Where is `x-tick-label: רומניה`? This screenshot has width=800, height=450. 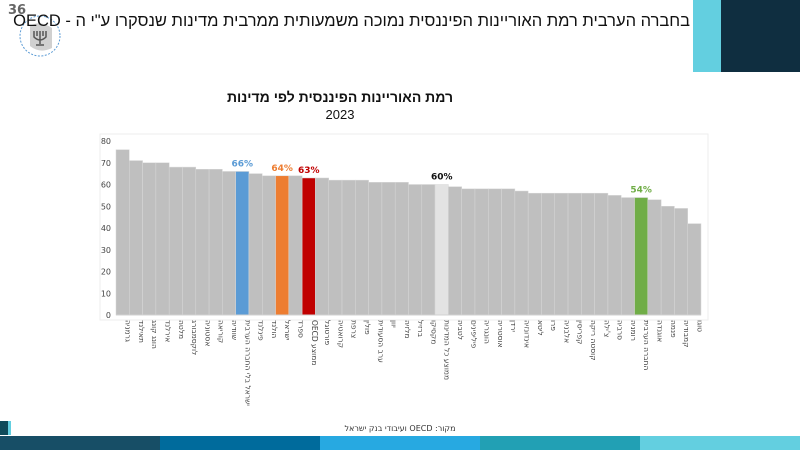 x-tick-label: רומניה is located at coordinates (633, 330).